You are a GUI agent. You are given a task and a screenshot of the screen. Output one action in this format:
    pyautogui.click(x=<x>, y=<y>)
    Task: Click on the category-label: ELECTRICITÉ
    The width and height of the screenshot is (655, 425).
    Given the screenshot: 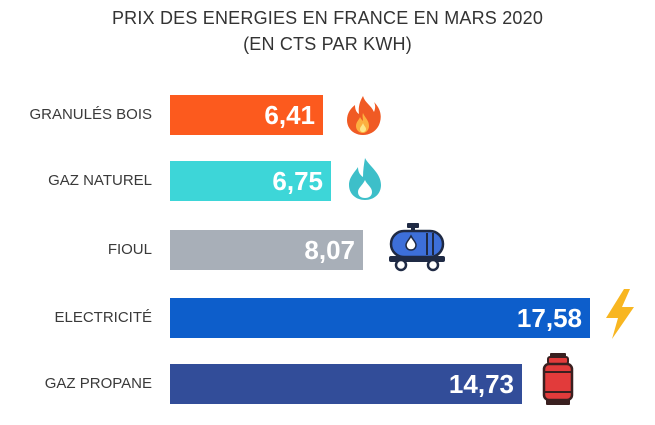 What is the action you would take?
    pyautogui.click(x=103, y=317)
    